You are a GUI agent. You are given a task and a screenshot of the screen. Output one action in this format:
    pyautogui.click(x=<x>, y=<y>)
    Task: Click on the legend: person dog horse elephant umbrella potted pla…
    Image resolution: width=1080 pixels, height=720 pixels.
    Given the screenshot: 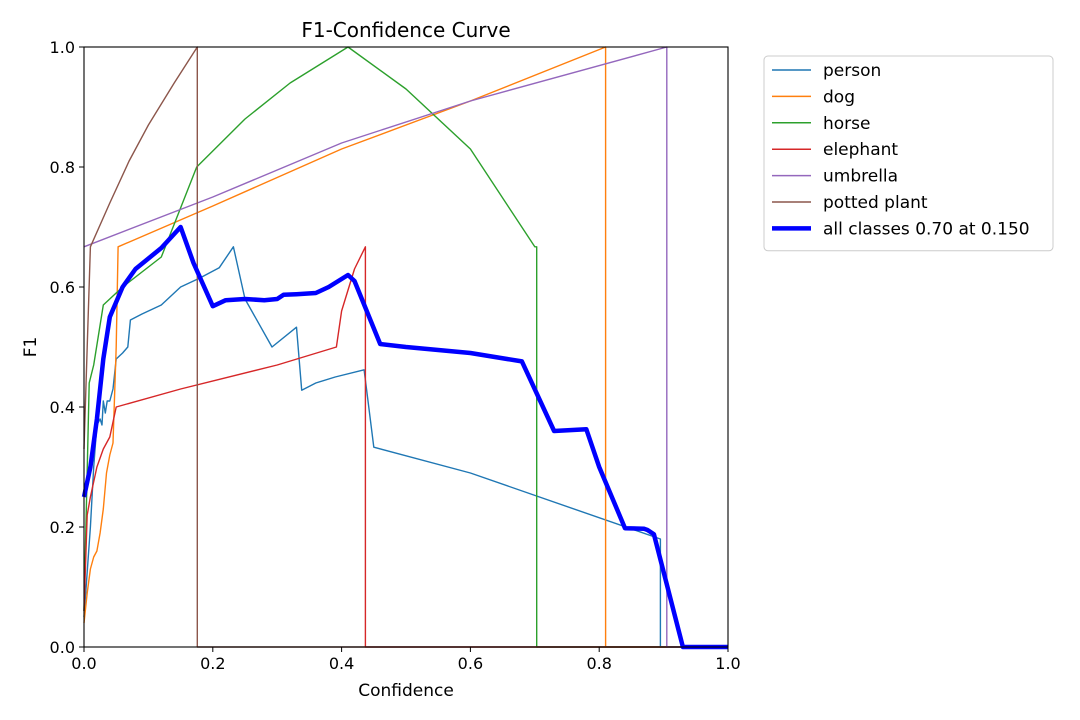 What is the action you would take?
    pyautogui.click(x=908, y=153)
    